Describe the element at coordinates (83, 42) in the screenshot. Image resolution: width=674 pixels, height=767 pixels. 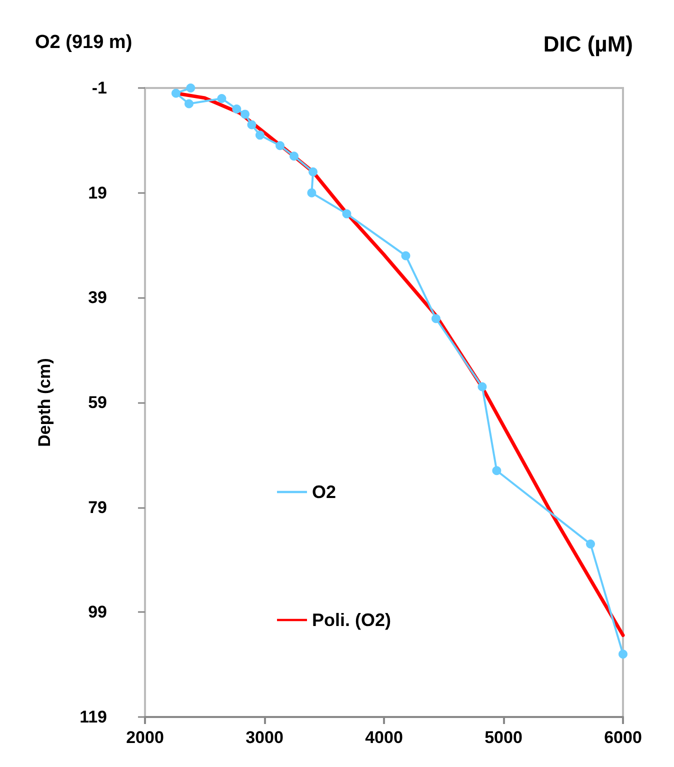
I see `chart-title: O2 (919 m)` at that location.